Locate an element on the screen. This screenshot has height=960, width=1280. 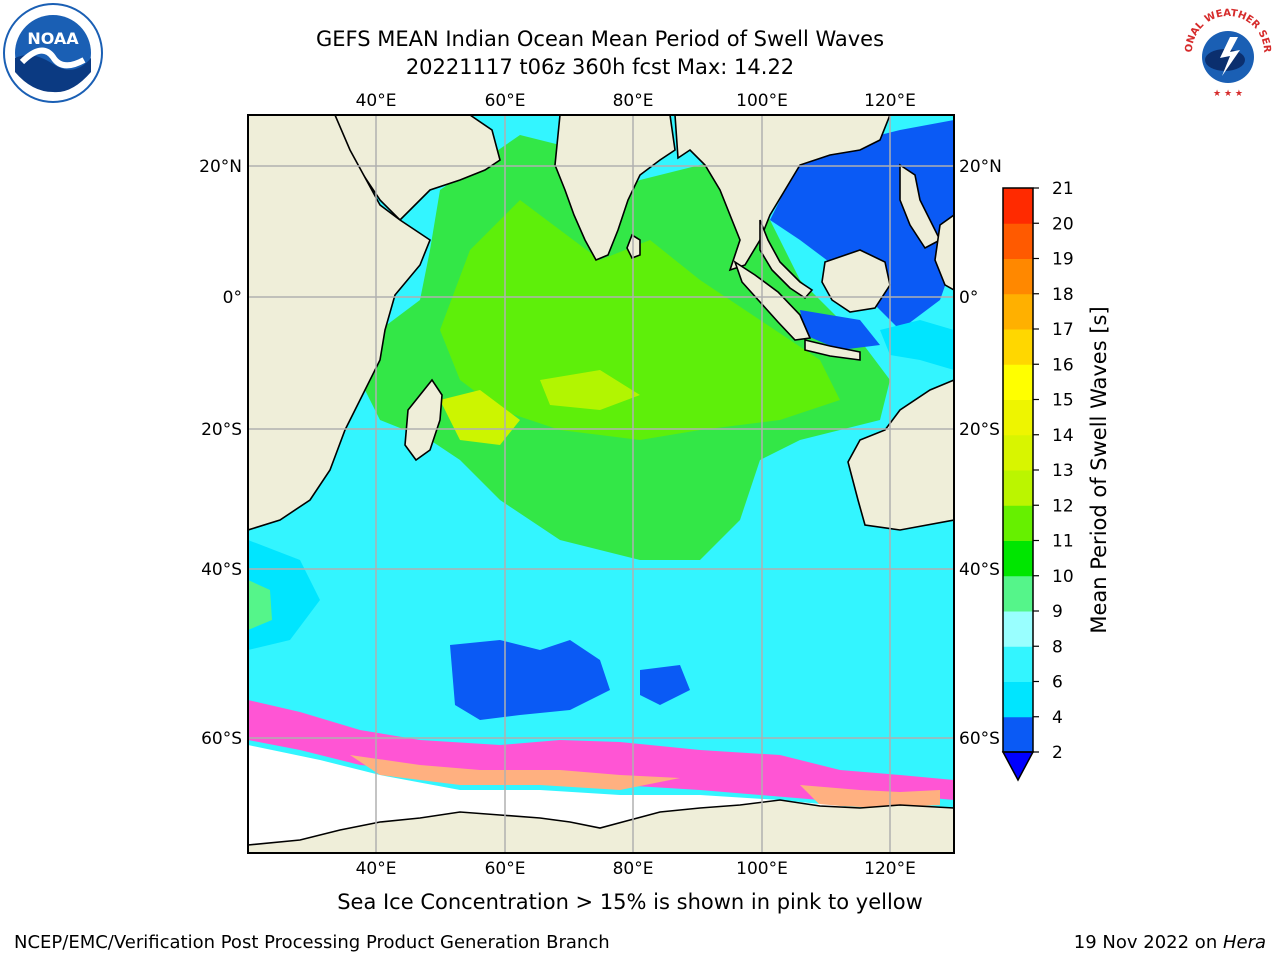
colorbar-tick-label: 4 is located at coordinates (1057, 718).